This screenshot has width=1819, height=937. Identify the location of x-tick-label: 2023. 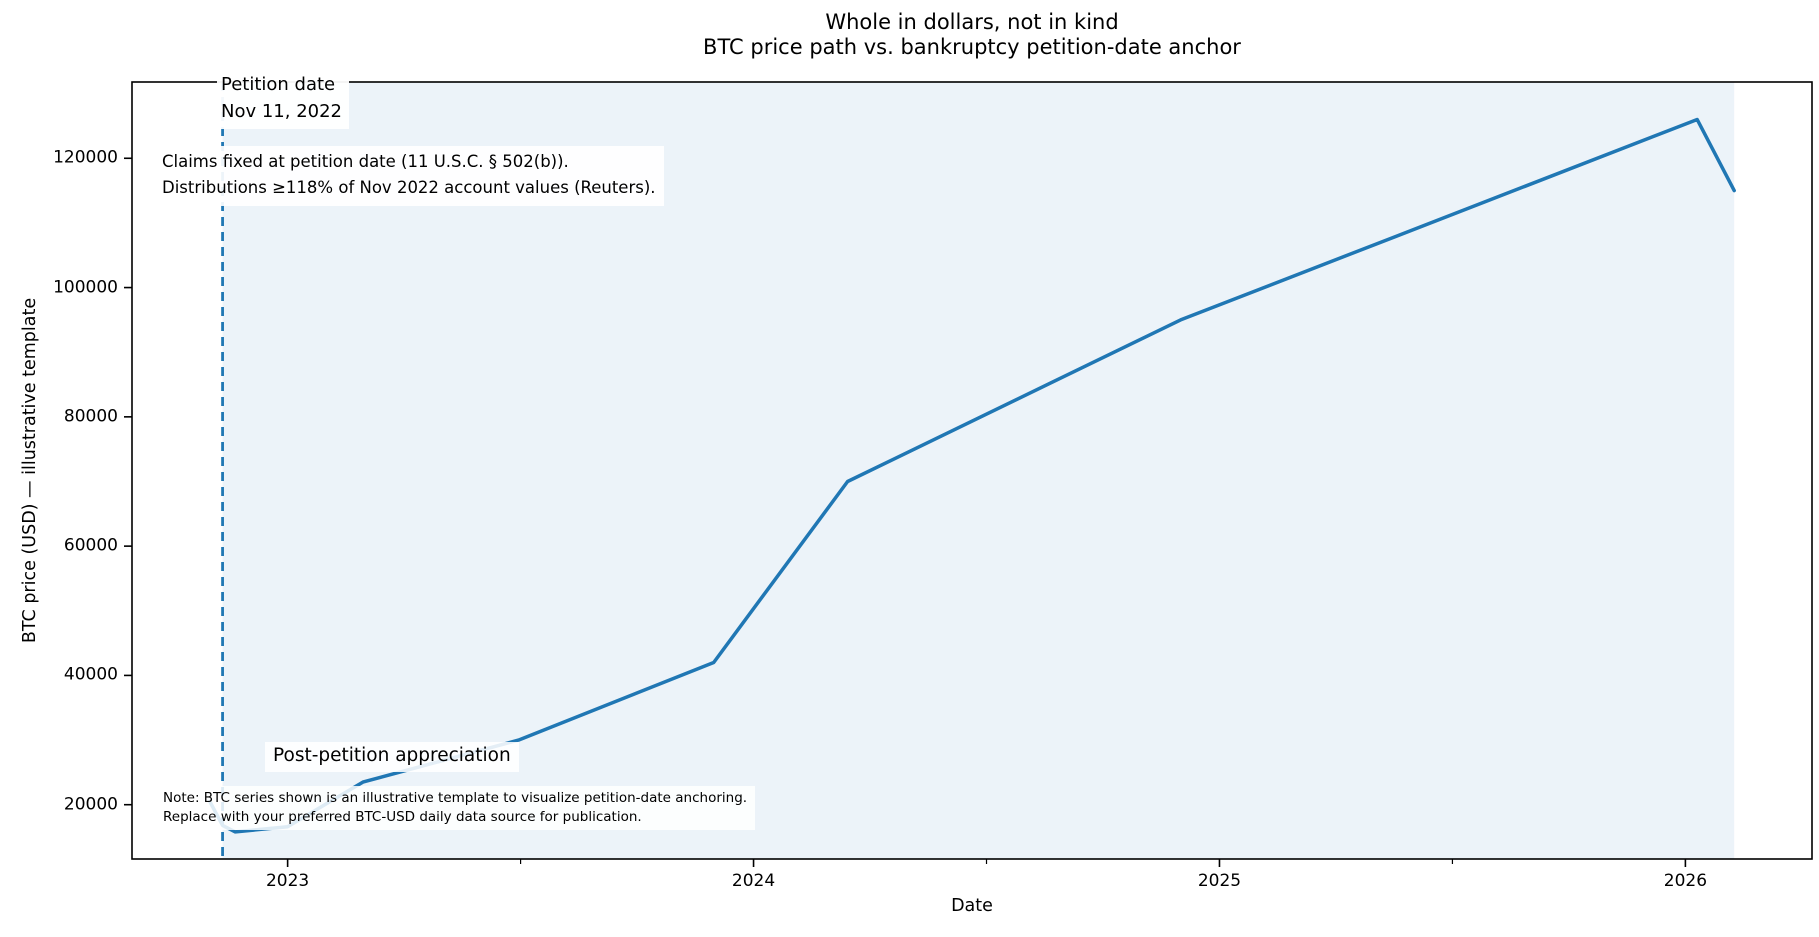
(287, 881).